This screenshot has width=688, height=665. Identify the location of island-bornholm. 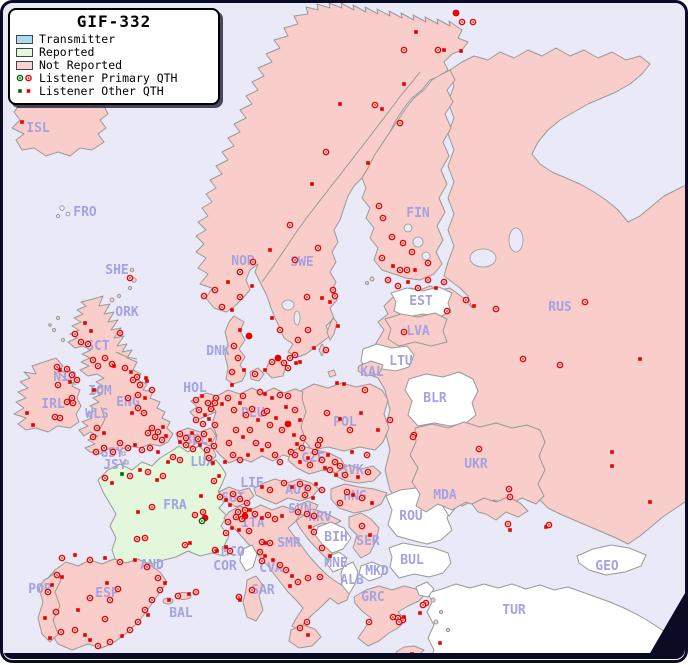
(332, 373).